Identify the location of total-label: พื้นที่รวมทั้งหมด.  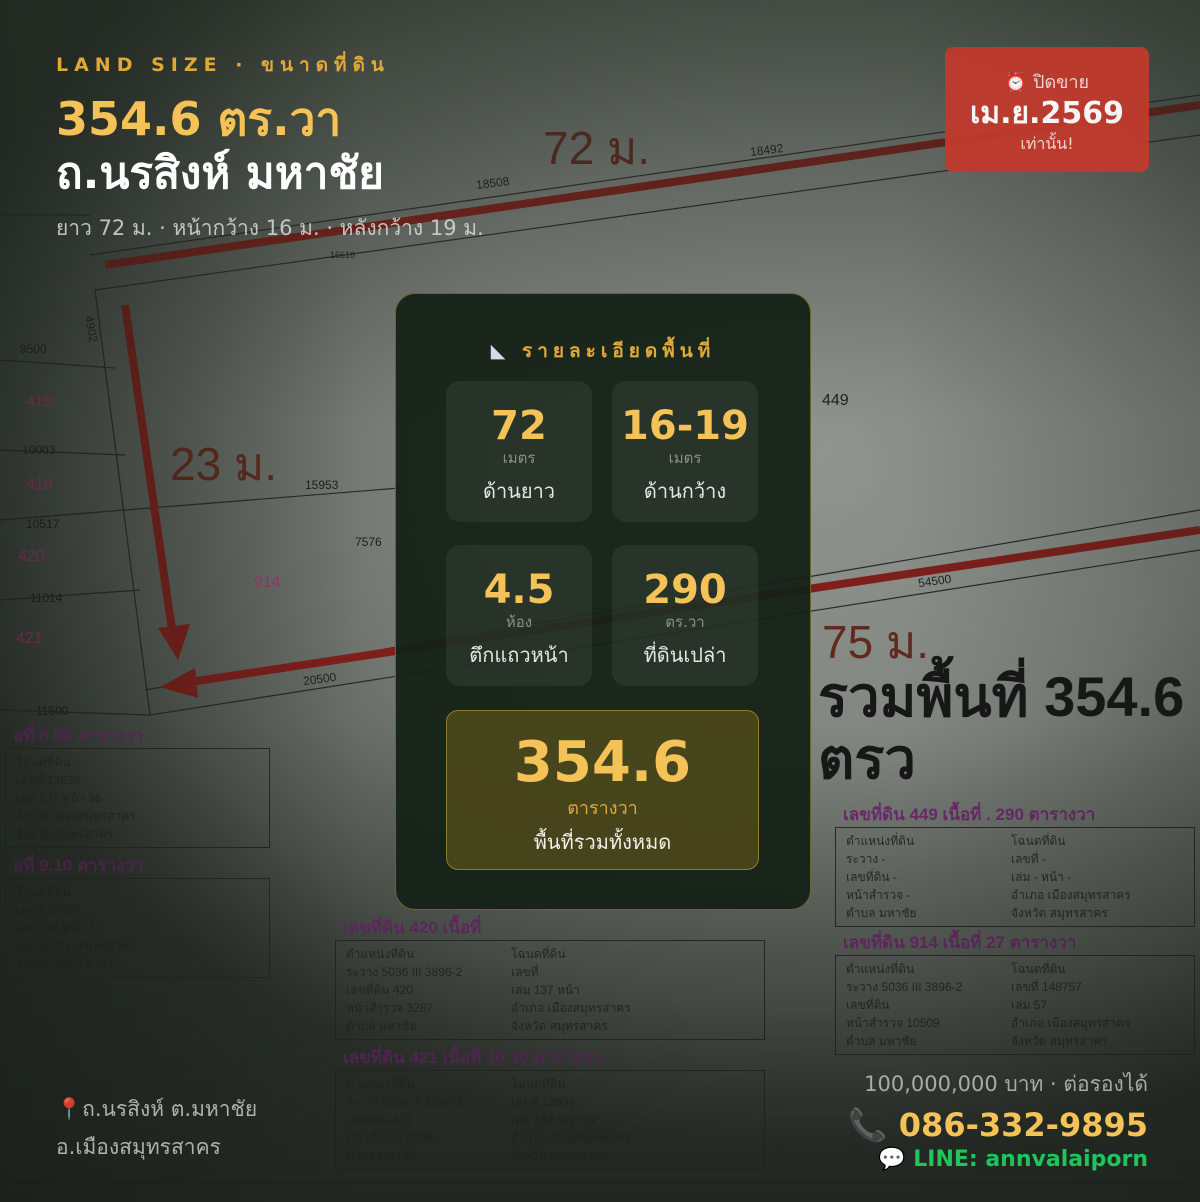
(602, 842).